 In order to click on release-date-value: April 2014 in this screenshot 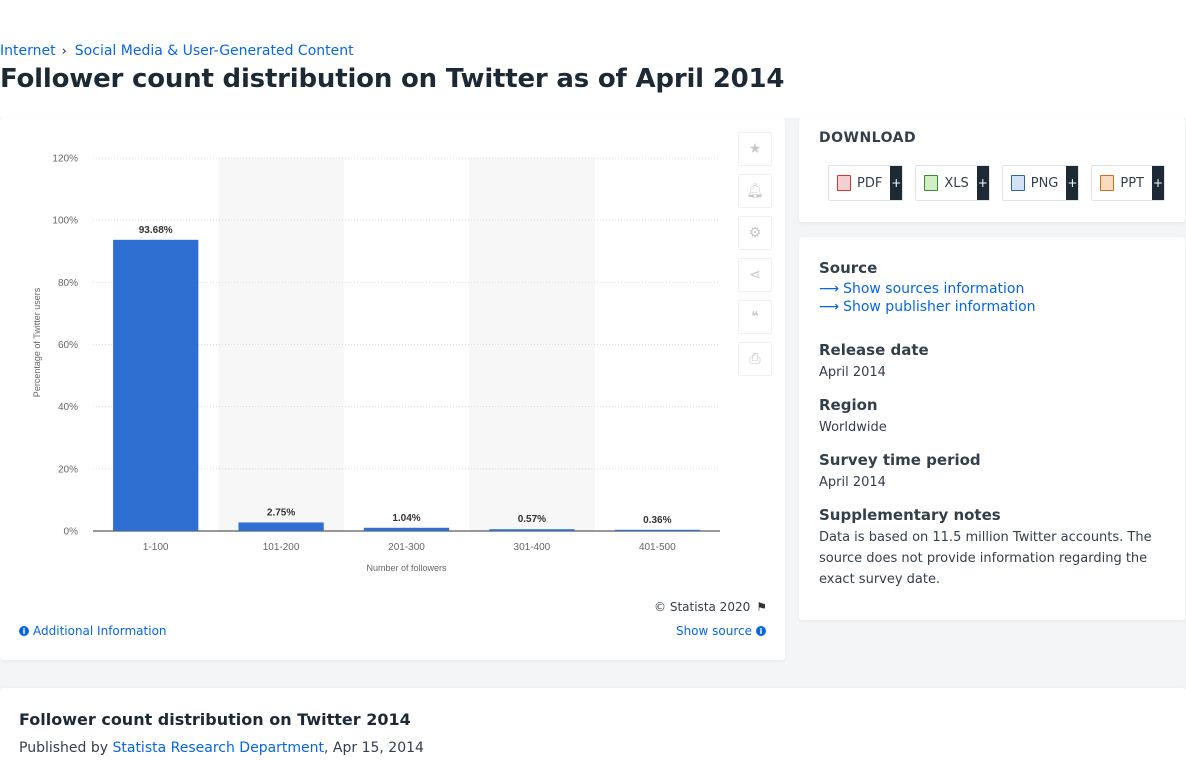, I will do `click(852, 372)`.